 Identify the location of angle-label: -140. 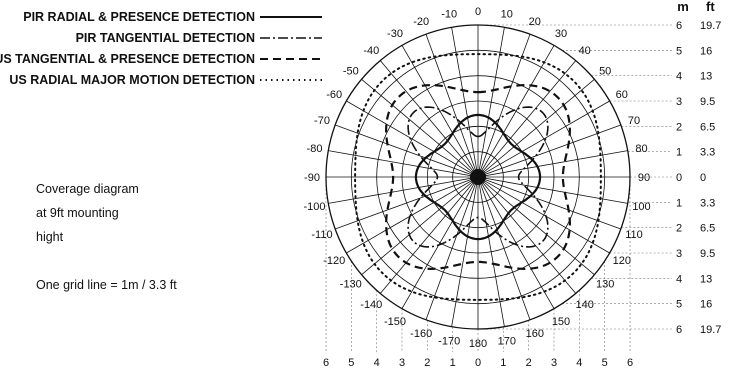
(371, 305).